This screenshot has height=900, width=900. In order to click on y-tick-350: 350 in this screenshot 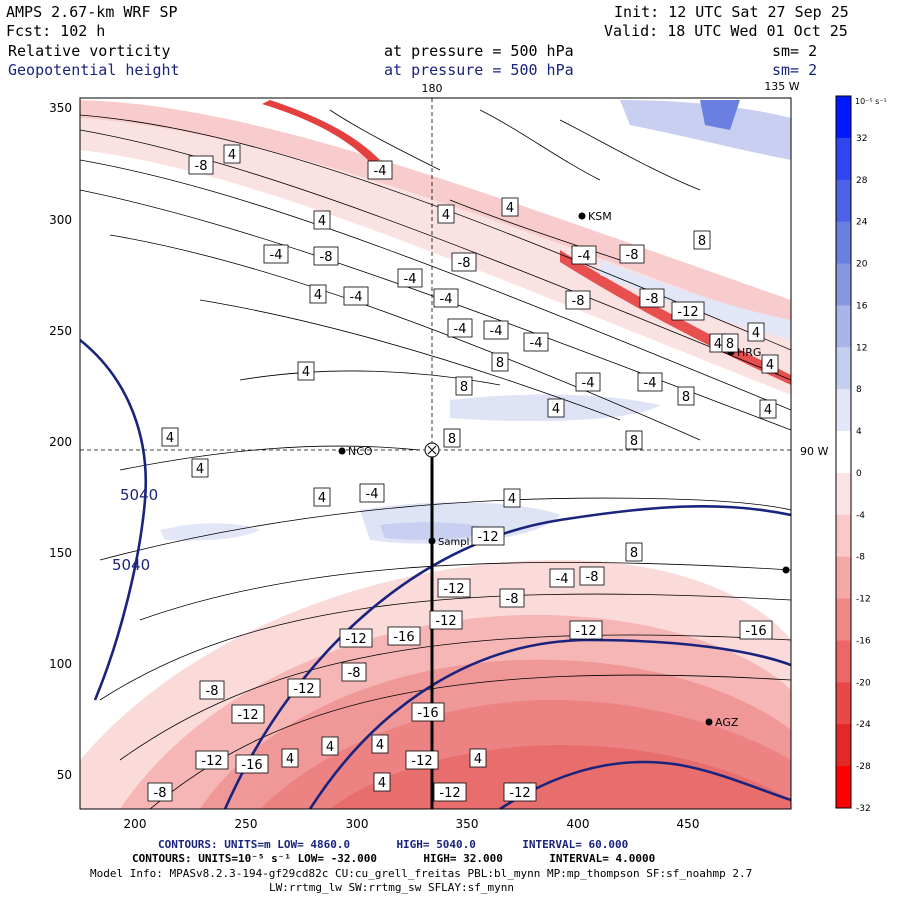, I will do `click(60, 108)`.